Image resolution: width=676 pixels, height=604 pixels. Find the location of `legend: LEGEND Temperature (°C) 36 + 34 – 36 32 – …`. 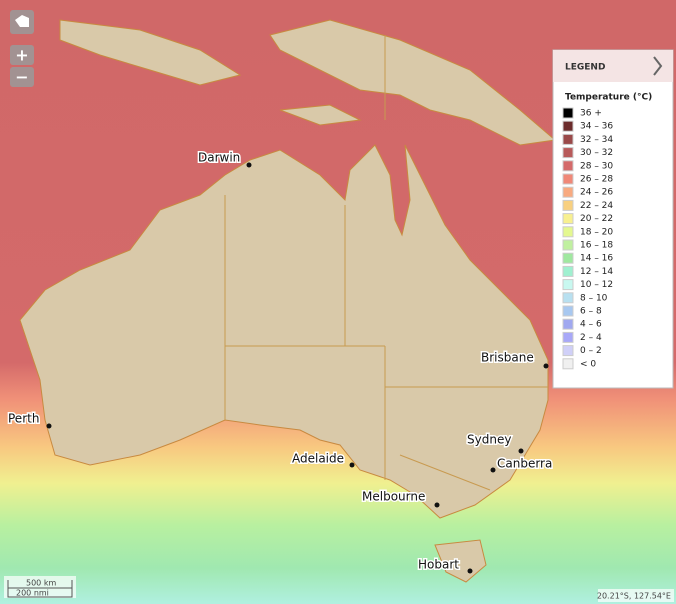

legend: LEGEND Temperature (°C) 36 + 34 – 36 32 – … is located at coordinates (613, 219).